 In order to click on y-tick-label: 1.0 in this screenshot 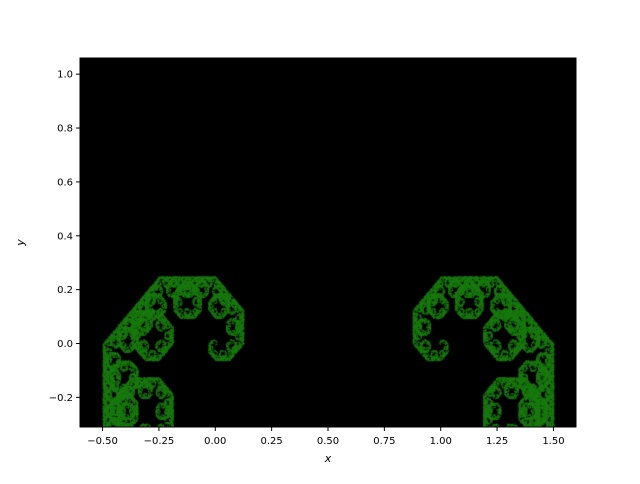, I will do `click(65, 75)`.